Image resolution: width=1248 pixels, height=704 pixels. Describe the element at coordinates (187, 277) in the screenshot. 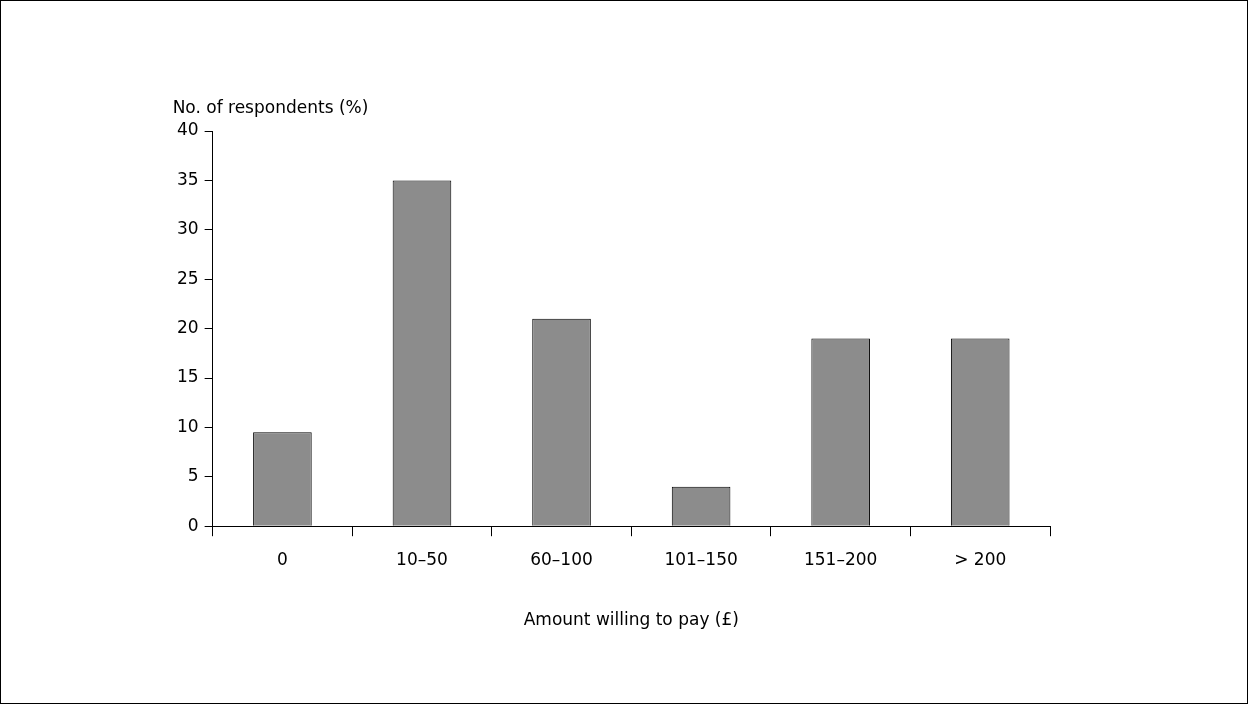

I see `y-tick-label: 25` at that location.